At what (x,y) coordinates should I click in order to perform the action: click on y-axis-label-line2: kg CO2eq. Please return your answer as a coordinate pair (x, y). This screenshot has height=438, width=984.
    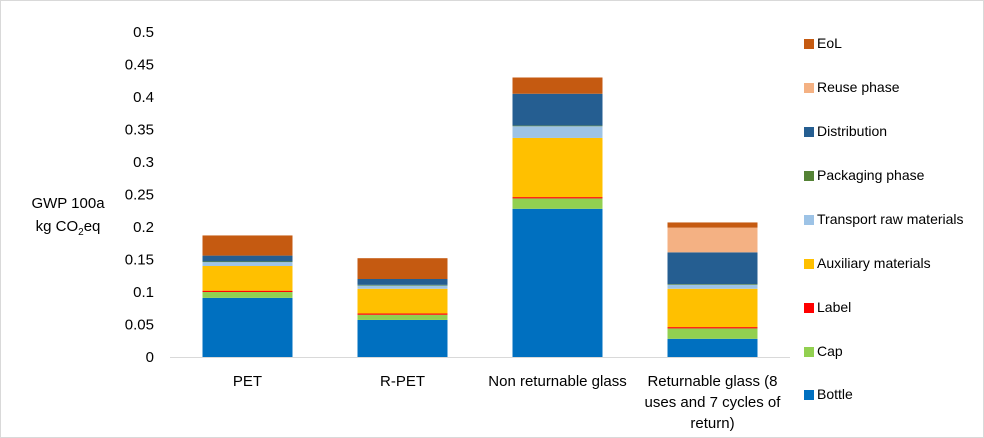
    Looking at the image, I should click on (68, 228).